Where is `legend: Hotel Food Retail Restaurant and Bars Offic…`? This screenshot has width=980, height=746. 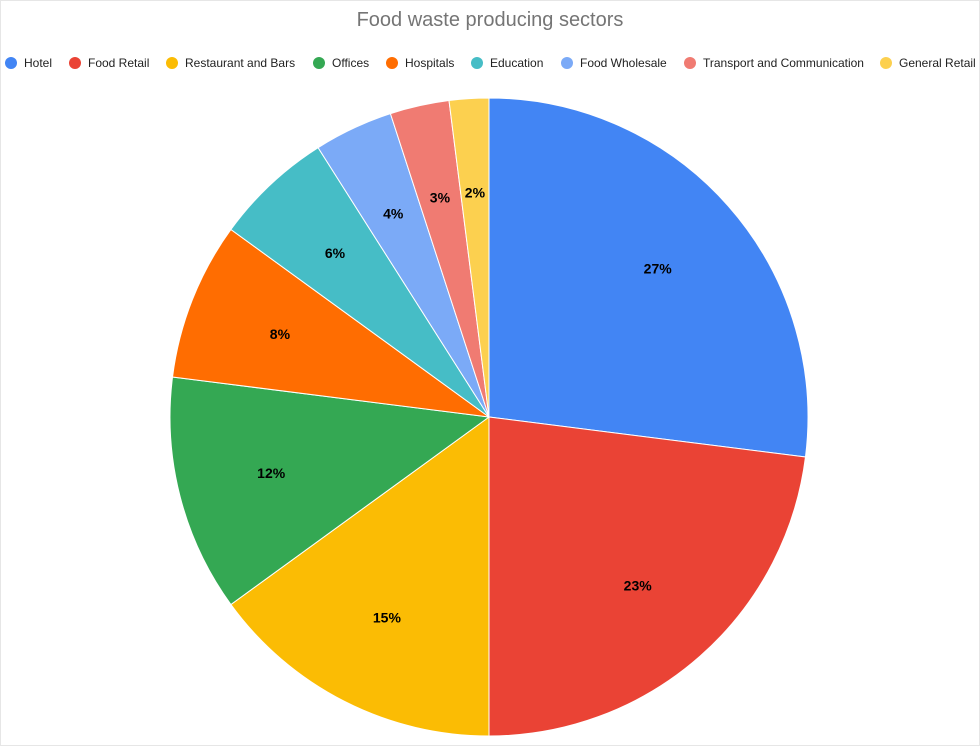 legend: Hotel Food Retail Restaurant and Bars Offic… is located at coordinates (490, 65).